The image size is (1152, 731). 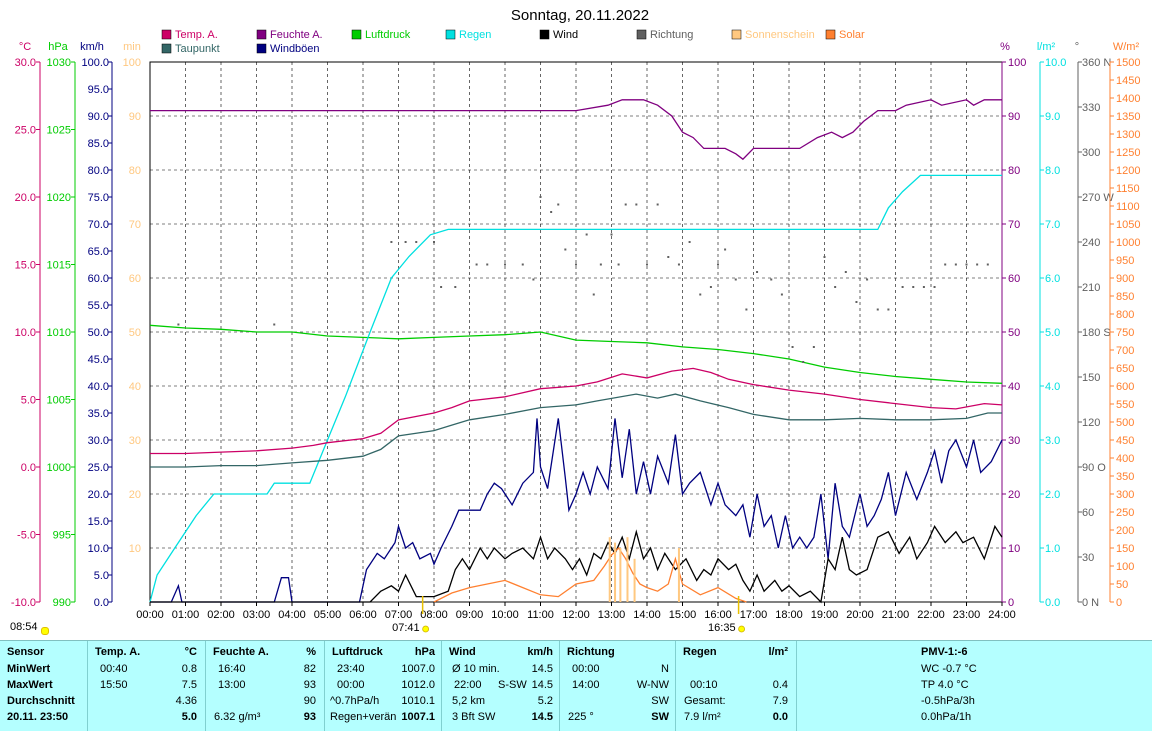 I want to click on direction-axis-tick-label: 60, so click(x=1088, y=513).